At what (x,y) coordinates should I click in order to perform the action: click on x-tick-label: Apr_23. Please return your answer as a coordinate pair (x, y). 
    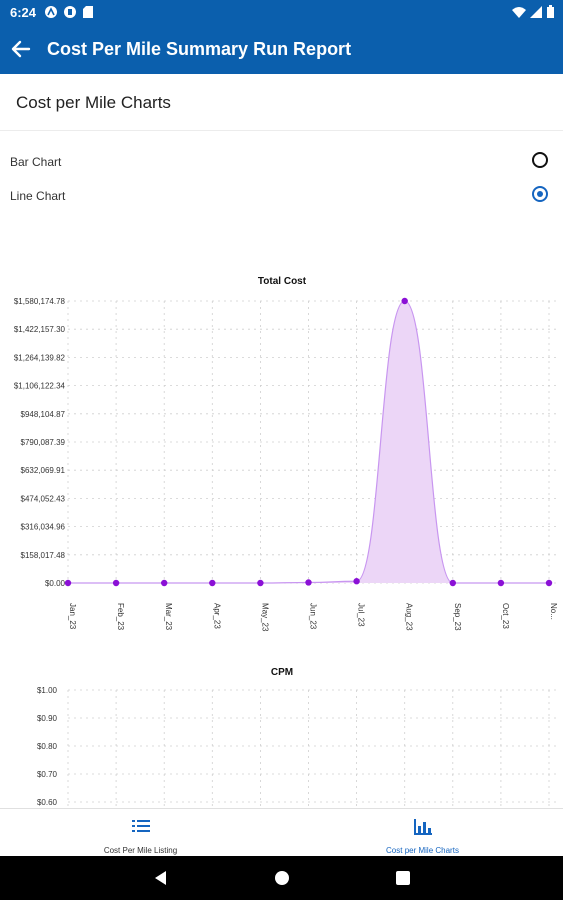
    Looking at the image, I should click on (216, 616).